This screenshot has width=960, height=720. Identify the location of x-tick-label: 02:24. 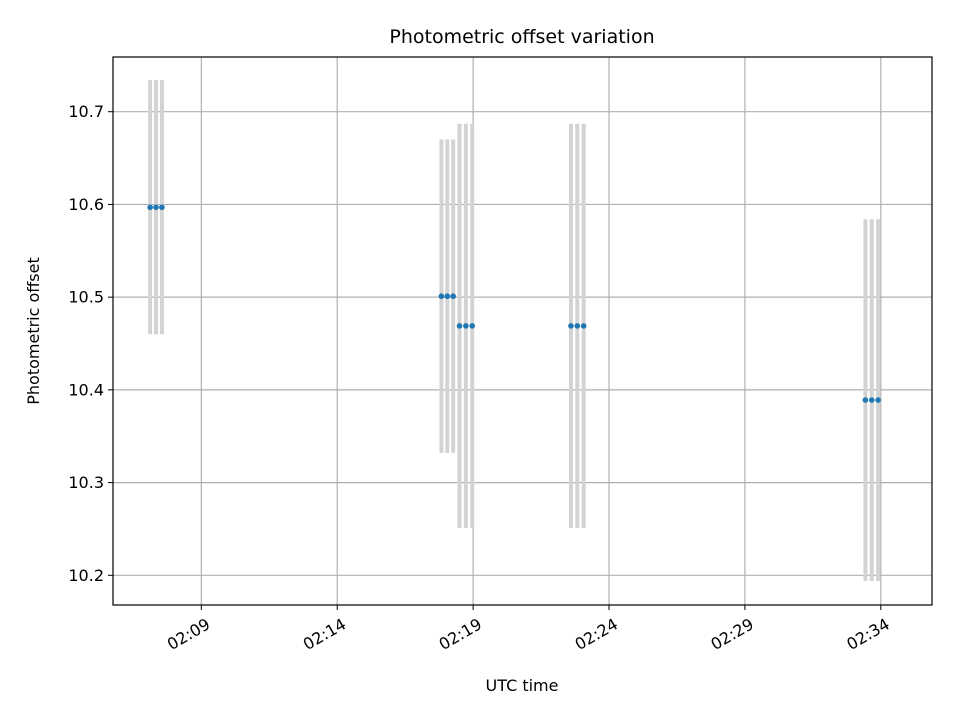
(596, 634).